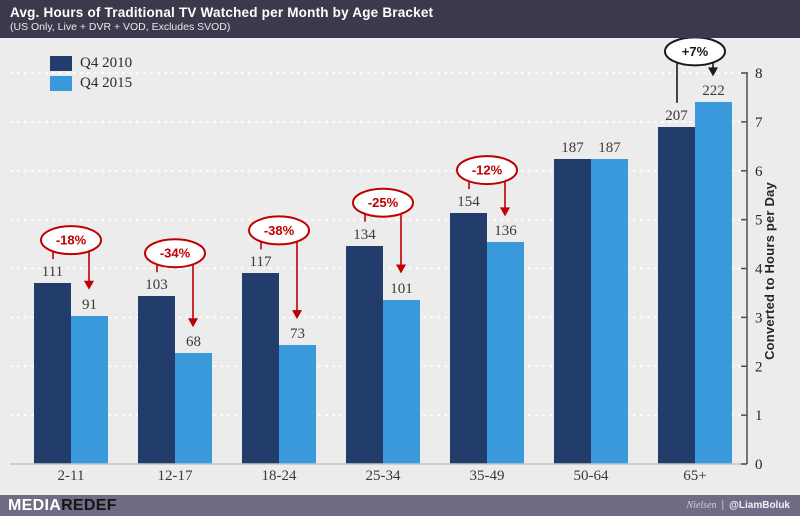  What do you see at coordinates (364, 234) in the screenshot?
I see `value-label: 134` at bounding box center [364, 234].